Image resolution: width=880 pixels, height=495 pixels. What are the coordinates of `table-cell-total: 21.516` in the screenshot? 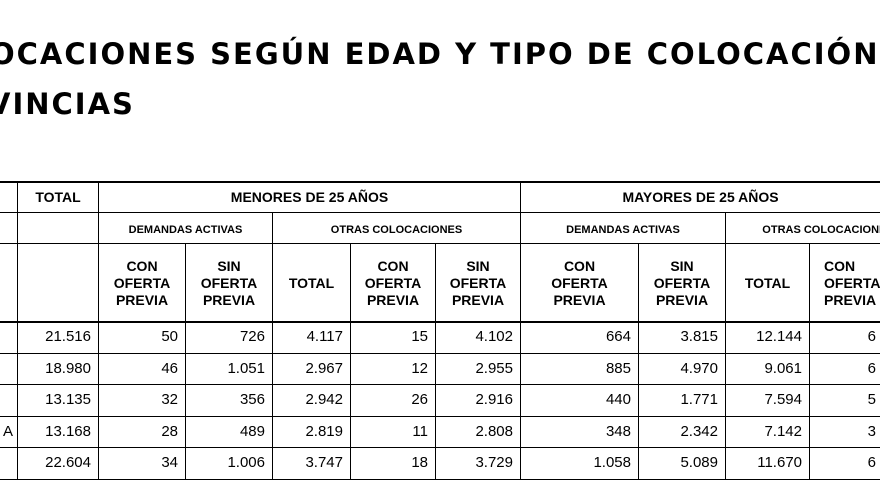 It's located at (68, 336).